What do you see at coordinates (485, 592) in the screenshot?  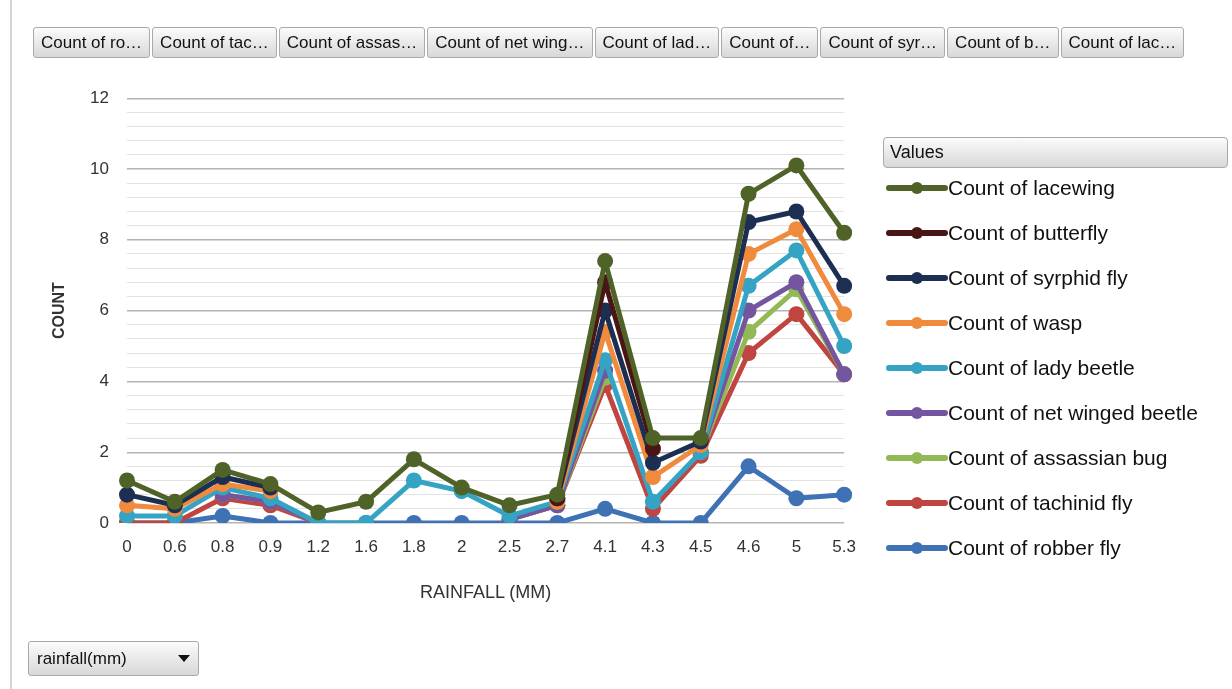 I see `x-axis-title: RAINFALL (MM)` at bounding box center [485, 592].